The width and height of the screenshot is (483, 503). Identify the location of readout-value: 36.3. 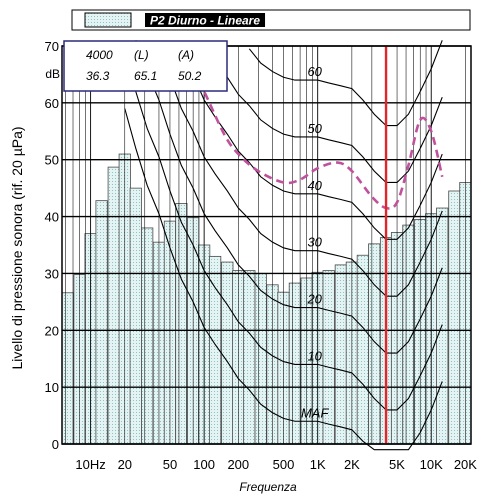
(98, 76).